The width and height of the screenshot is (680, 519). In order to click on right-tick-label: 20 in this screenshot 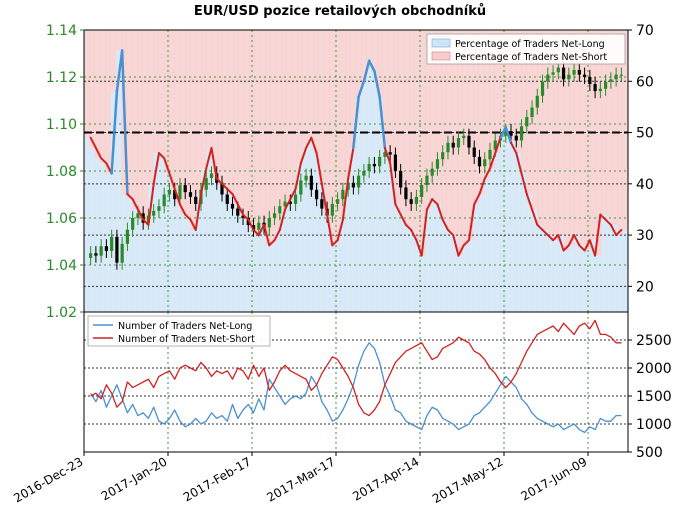, I will do `click(645, 287)`.